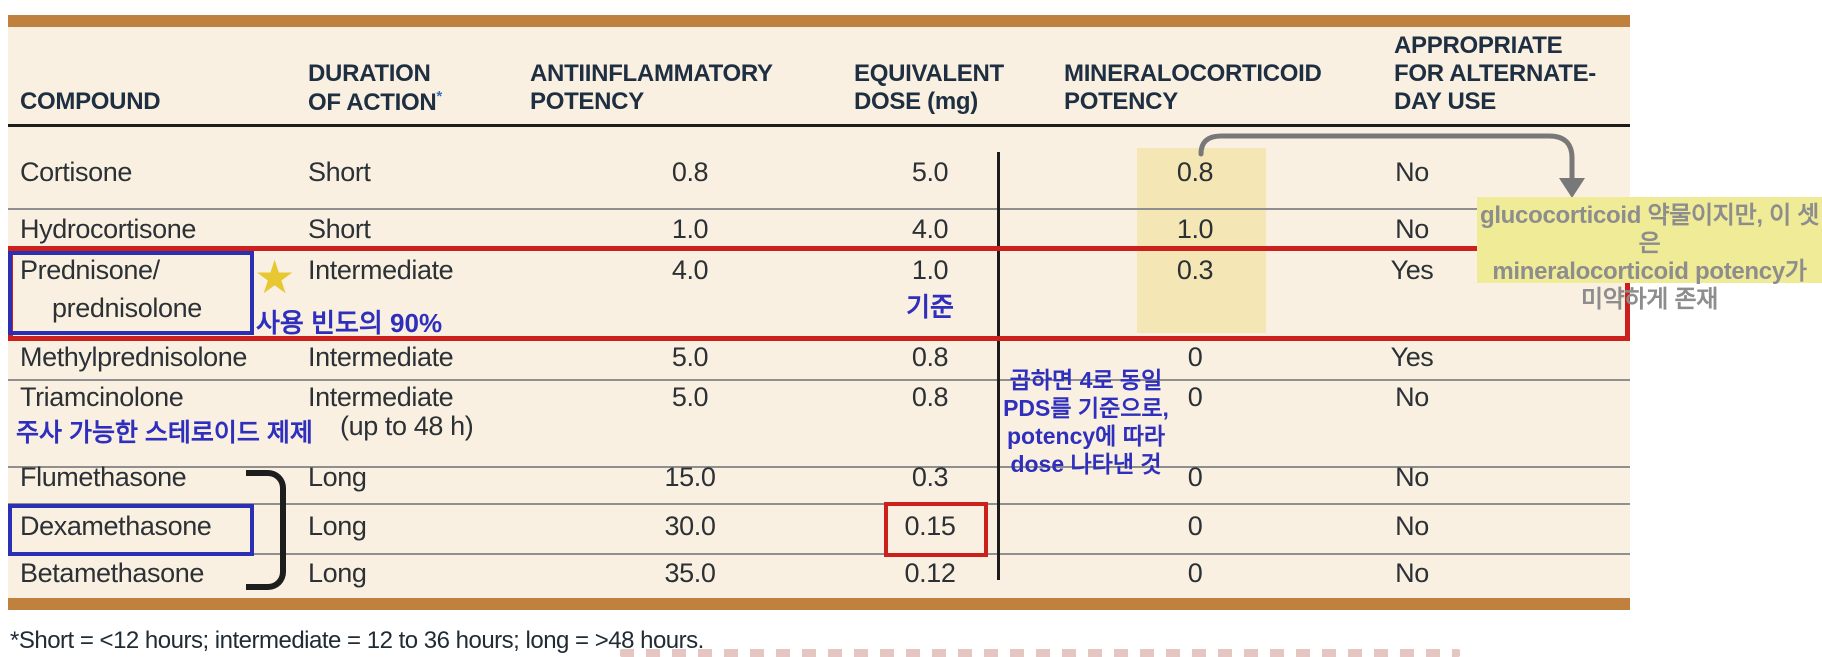 Image resolution: width=1822 pixels, height=657 pixels. Describe the element at coordinates (690, 526) in the screenshot. I see `antiinflammatory-value: 30.0` at that location.